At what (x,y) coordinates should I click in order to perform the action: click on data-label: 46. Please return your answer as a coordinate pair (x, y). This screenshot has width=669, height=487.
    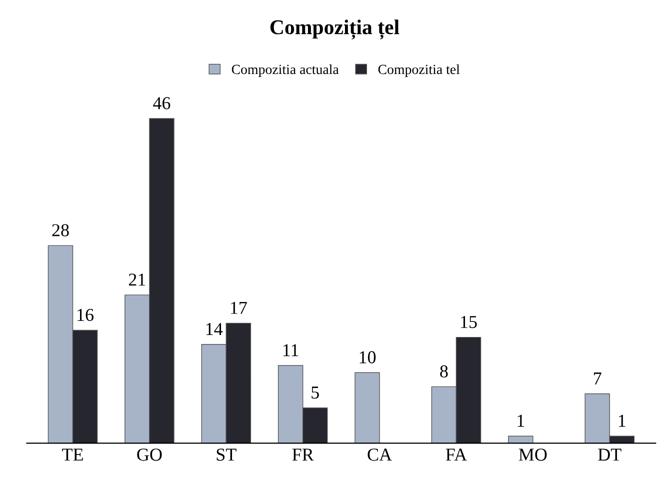
    Looking at the image, I should click on (161, 103).